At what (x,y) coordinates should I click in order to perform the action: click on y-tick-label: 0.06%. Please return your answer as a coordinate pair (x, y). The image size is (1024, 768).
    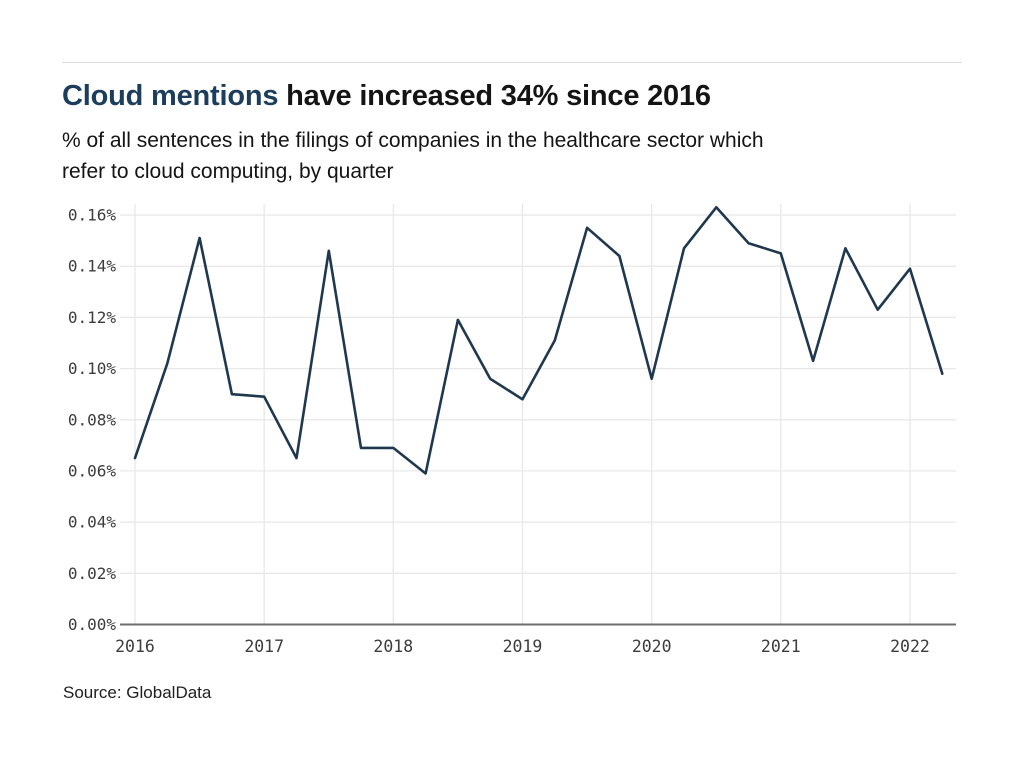
    Looking at the image, I should click on (92, 470).